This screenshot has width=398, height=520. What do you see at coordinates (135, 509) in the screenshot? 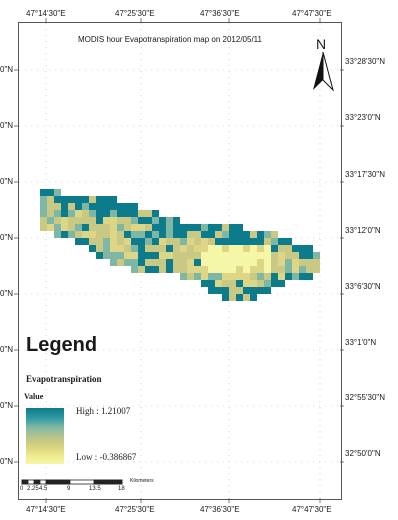
I see `bottom-lon-label-2: 47°25'30"E` at bounding box center [135, 509].